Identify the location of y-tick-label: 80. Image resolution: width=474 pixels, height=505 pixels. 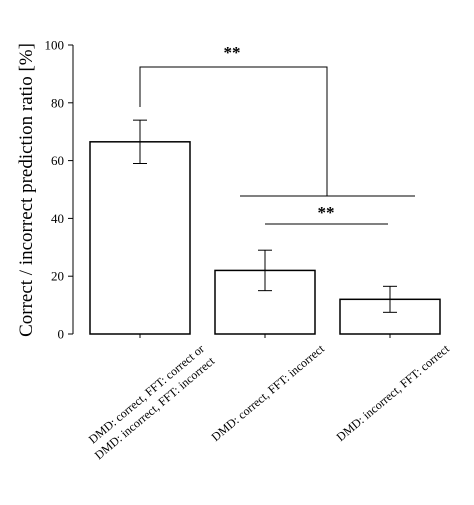
(57, 102).